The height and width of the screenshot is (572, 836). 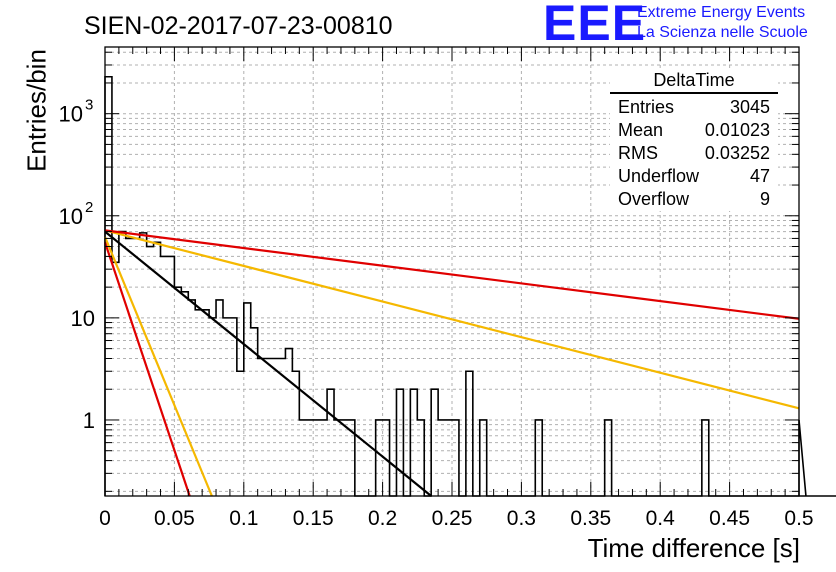 I want to click on stats-label: Overflow, so click(x=654, y=199).